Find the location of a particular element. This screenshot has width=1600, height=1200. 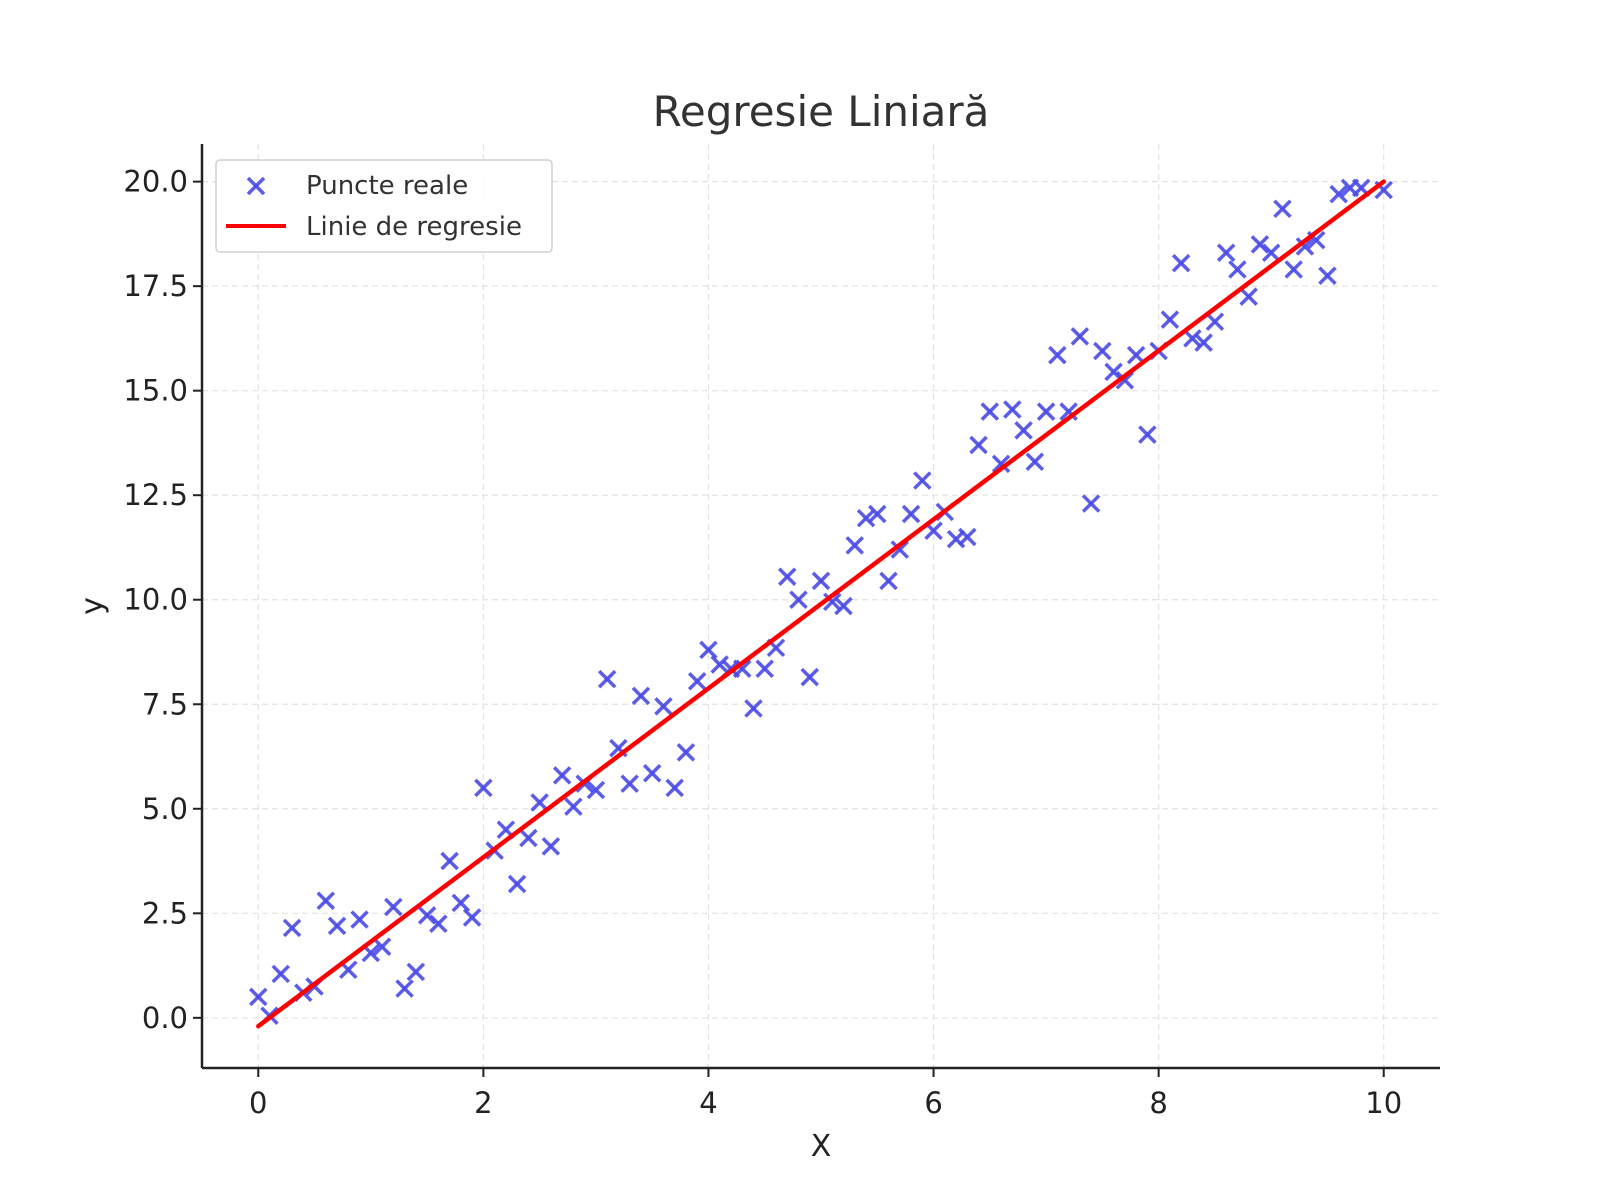

y-tick-label: 2.5 is located at coordinates (165, 913).